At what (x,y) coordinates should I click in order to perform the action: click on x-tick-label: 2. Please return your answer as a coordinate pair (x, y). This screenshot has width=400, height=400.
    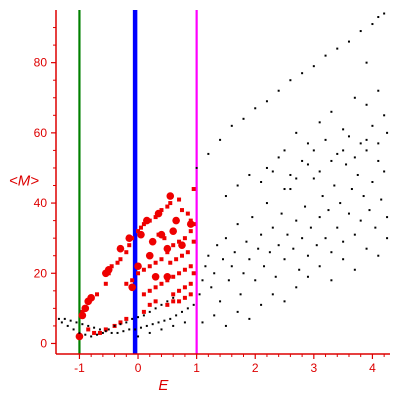
    Looking at the image, I should click on (255, 368).